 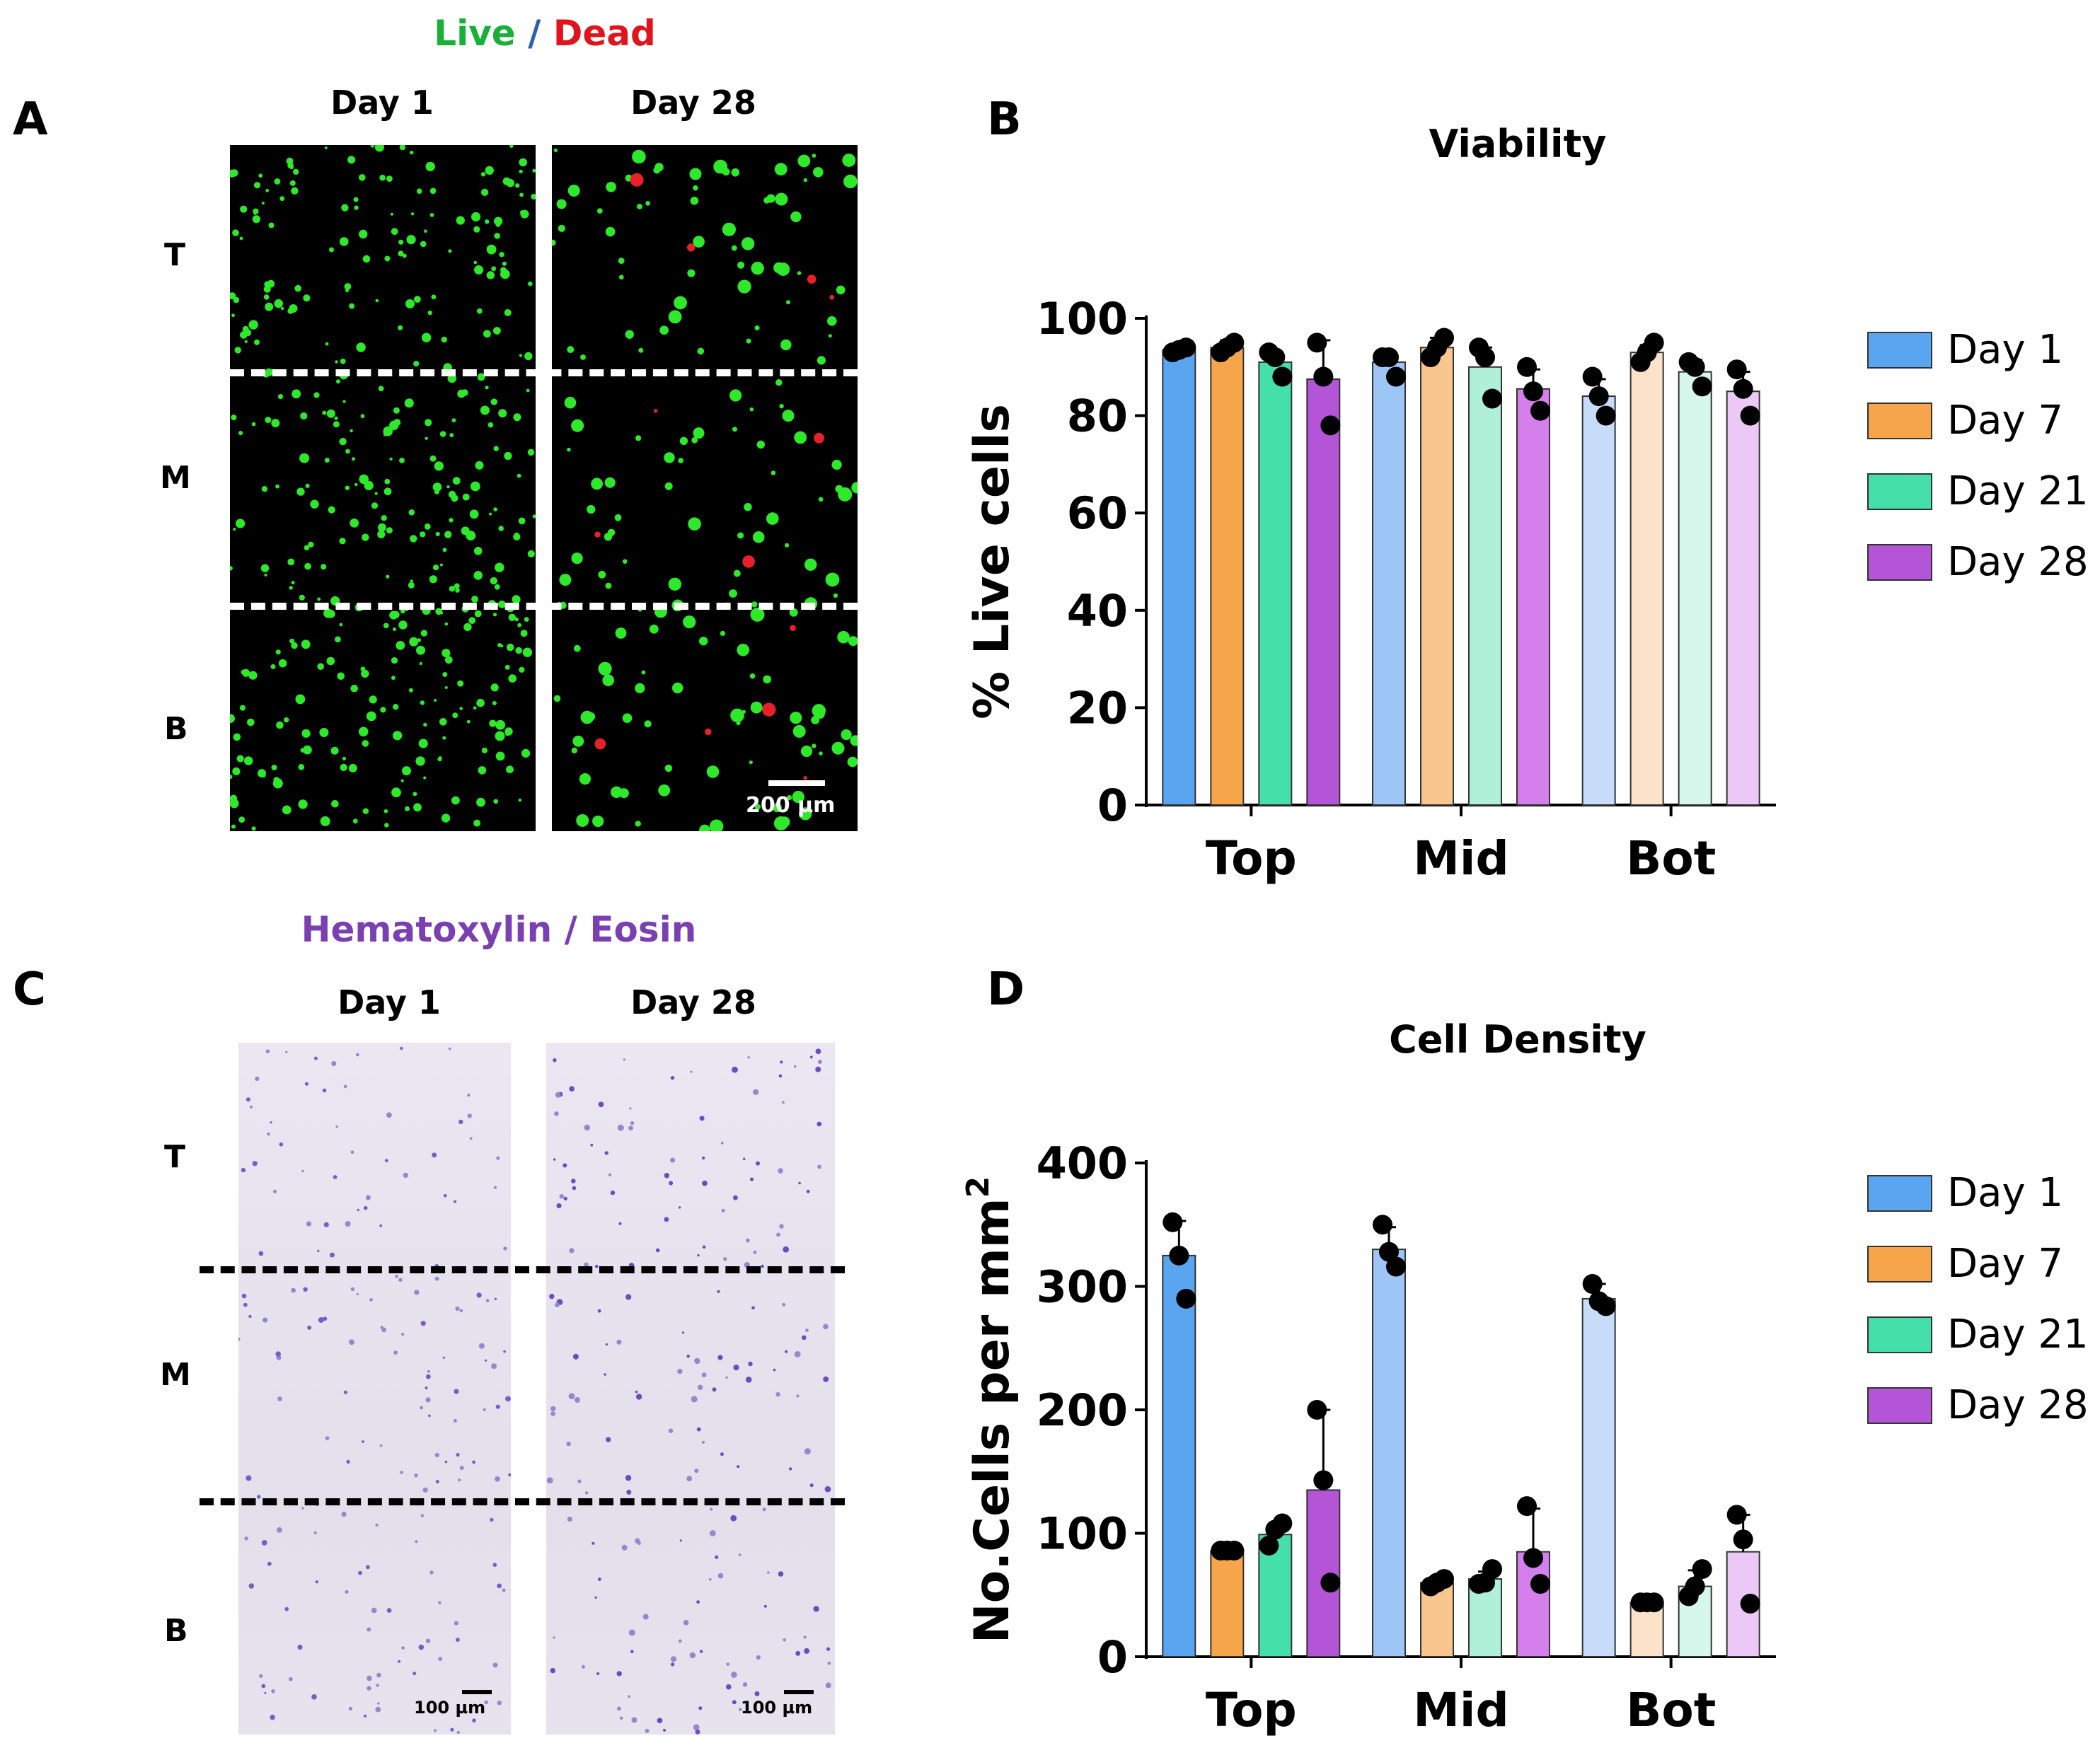 What do you see at coordinates (389, 1002) in the screenshot?
I see `c-col-day1: Day 1` at bounding box center [389, 1002].